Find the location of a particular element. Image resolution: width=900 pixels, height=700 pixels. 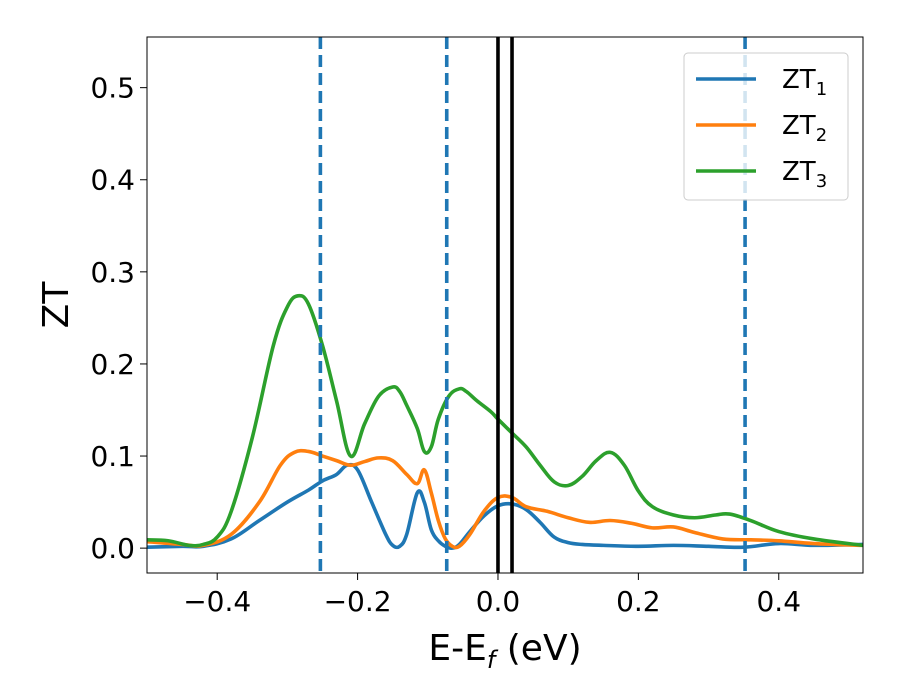

legend-label-zt2: ZT2 is located at coordinates (804, 128).